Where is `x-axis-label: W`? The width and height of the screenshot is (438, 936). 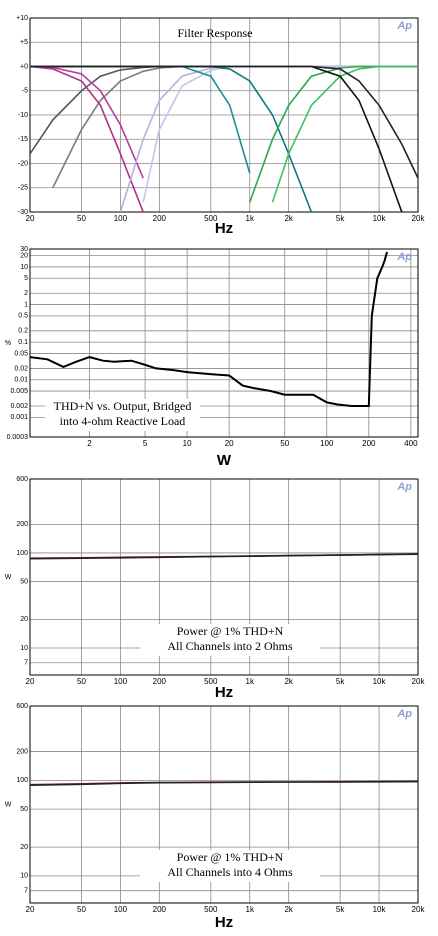
x-axis-label: W is located at coordinates (224, 460).